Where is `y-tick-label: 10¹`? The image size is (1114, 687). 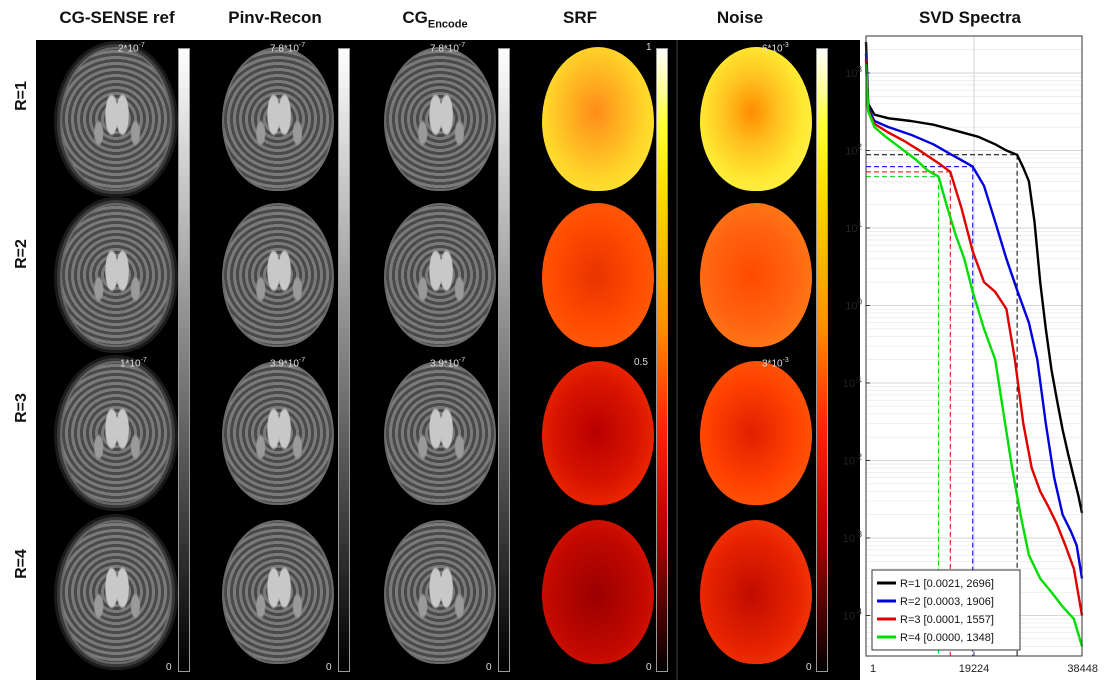 y-tick-label: 10¹ is located at coordinates (853, 227).